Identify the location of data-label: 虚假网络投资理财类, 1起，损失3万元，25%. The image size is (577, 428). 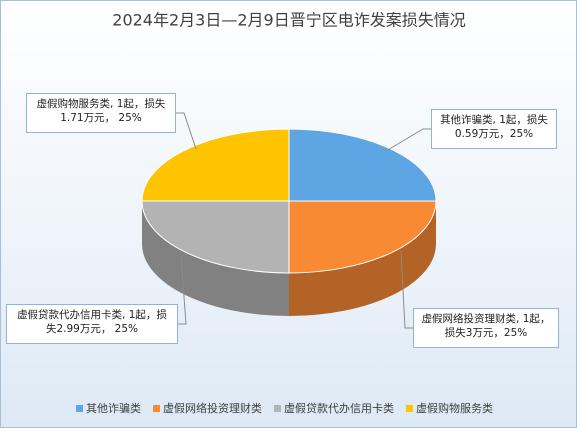
(486, 328).